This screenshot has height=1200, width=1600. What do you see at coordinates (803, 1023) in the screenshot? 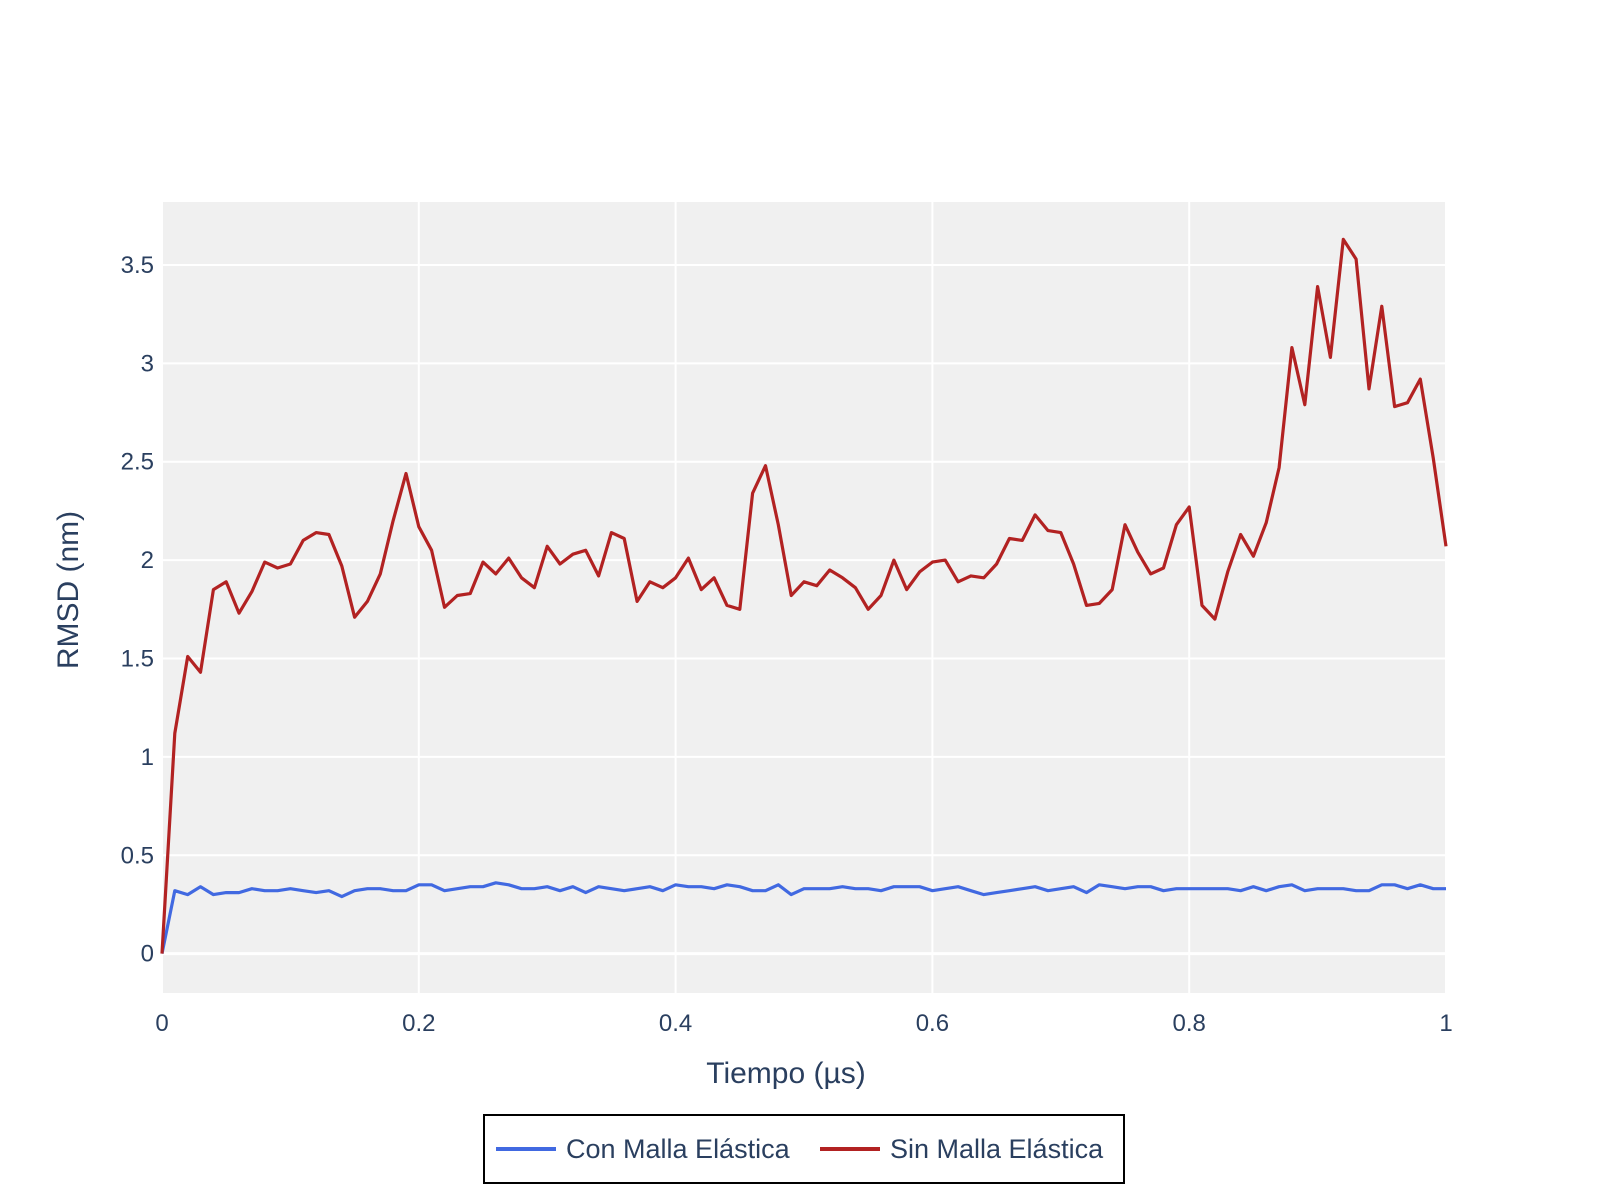
I see `x-axis-ticks: 0 0.2 0.4 0.6 0.8 1` at bounding box center [803, 1023].